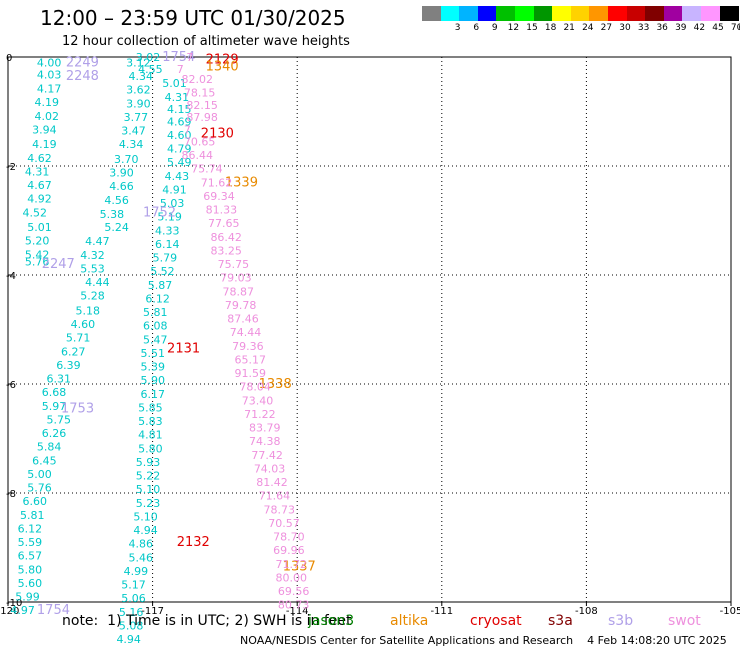  I want to click on legend-item-s3b: s3b, so click(621, 621).